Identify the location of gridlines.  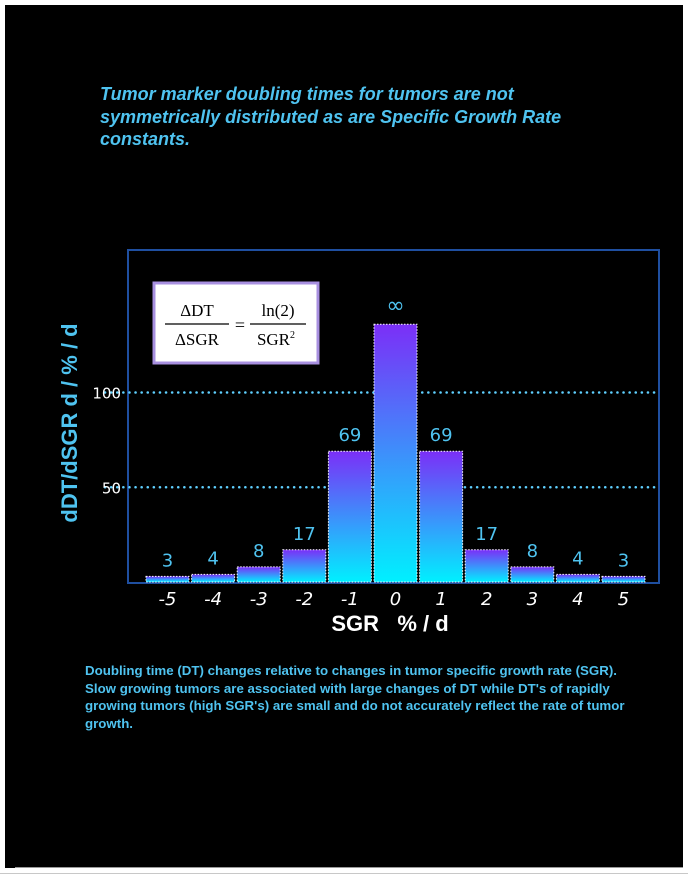
(381, 440).